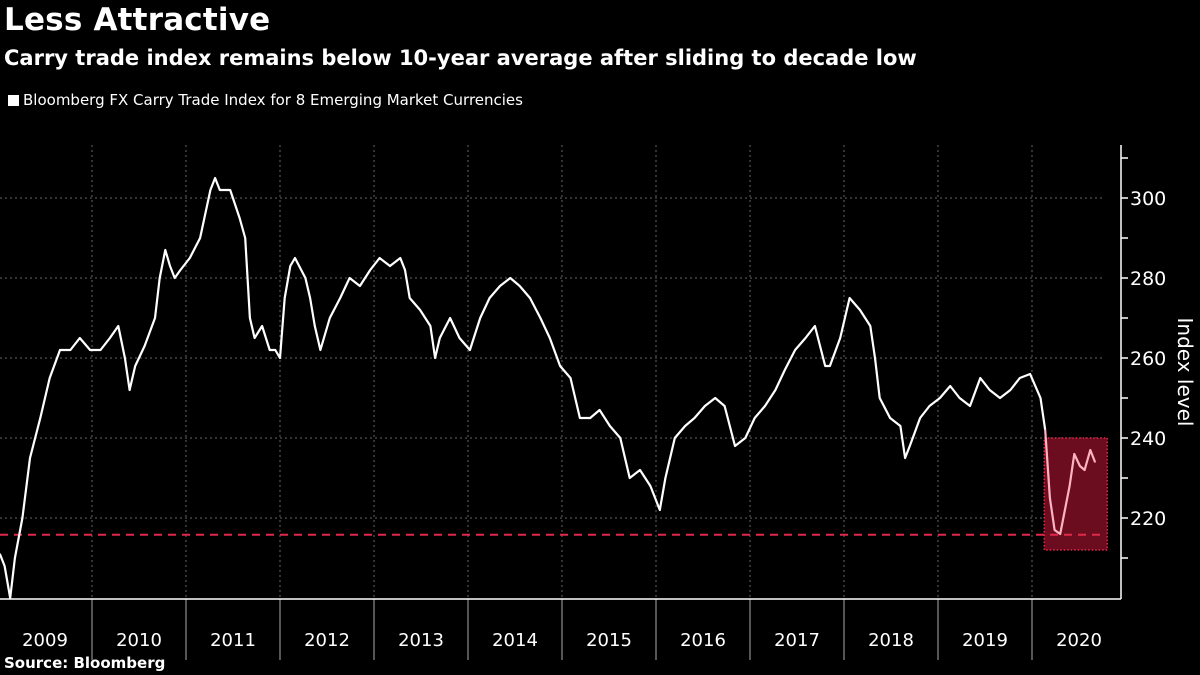 This screenshot has width=1200, height=675. Describe the element at coordinates (1079, 640) in the screenshot. I see `x-tick-label: 2020` at that location.